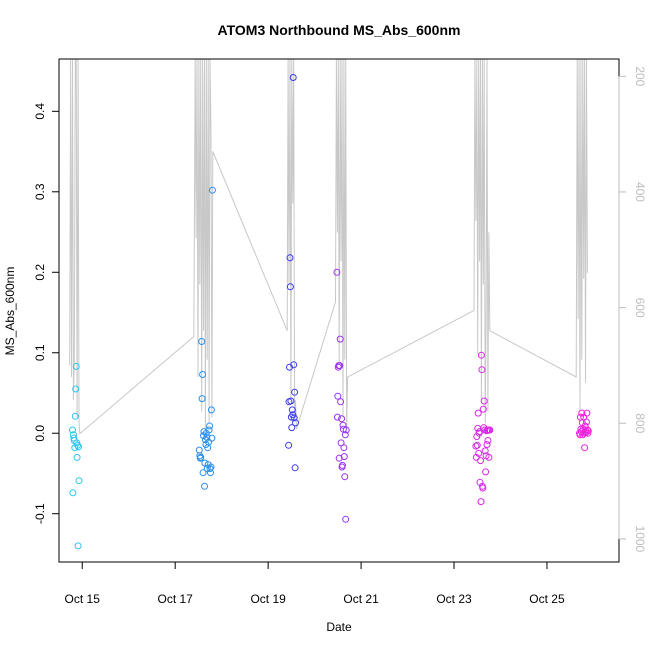 The height and width of the screenshot is (650, 650). Describe the element at coordinates (361, 599) in the screenshot. I see `x-tick-label: Oct 21` at that location.